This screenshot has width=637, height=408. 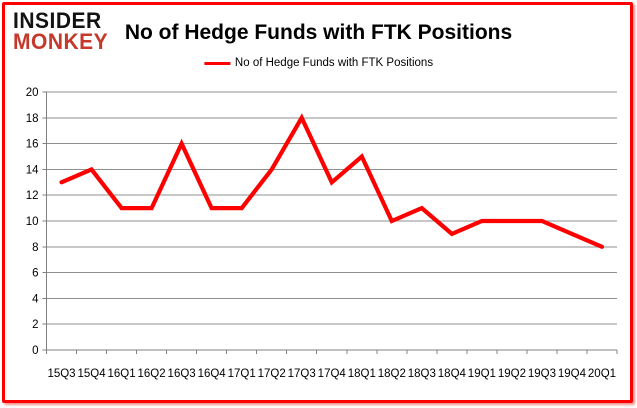 I want to click on x-axis-label: 20Q1, so click(x=602, y=374).